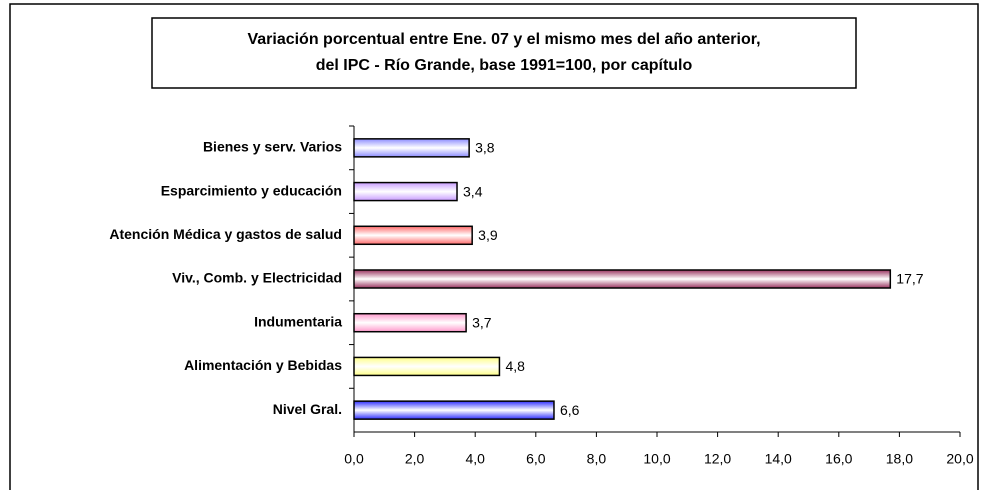 Image resolution: width=988 pixels, height=490 pixels. Describe the element at coordinates (838, 459) in the screenshot. I see `x-tick-label: 16,0` at that location.